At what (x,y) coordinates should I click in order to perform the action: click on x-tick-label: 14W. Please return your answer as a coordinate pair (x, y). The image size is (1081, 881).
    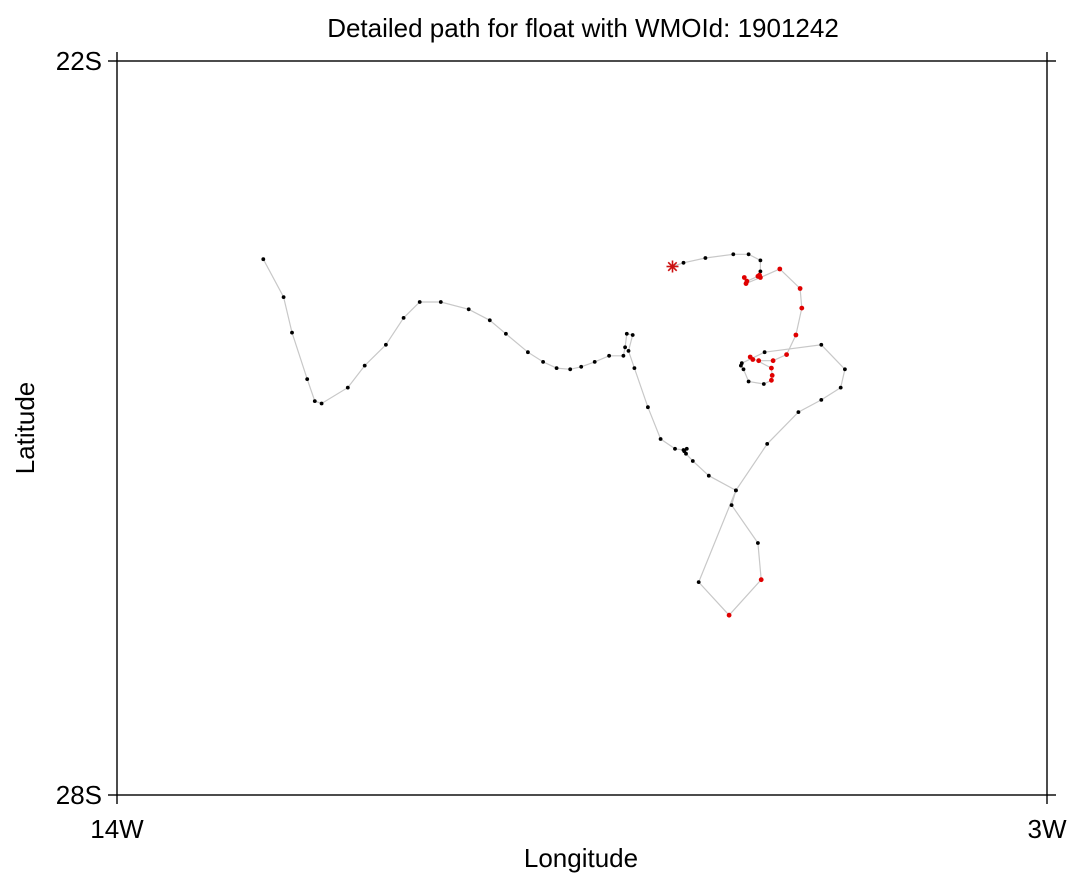
    Looking at the image, I should click on (117, 829).